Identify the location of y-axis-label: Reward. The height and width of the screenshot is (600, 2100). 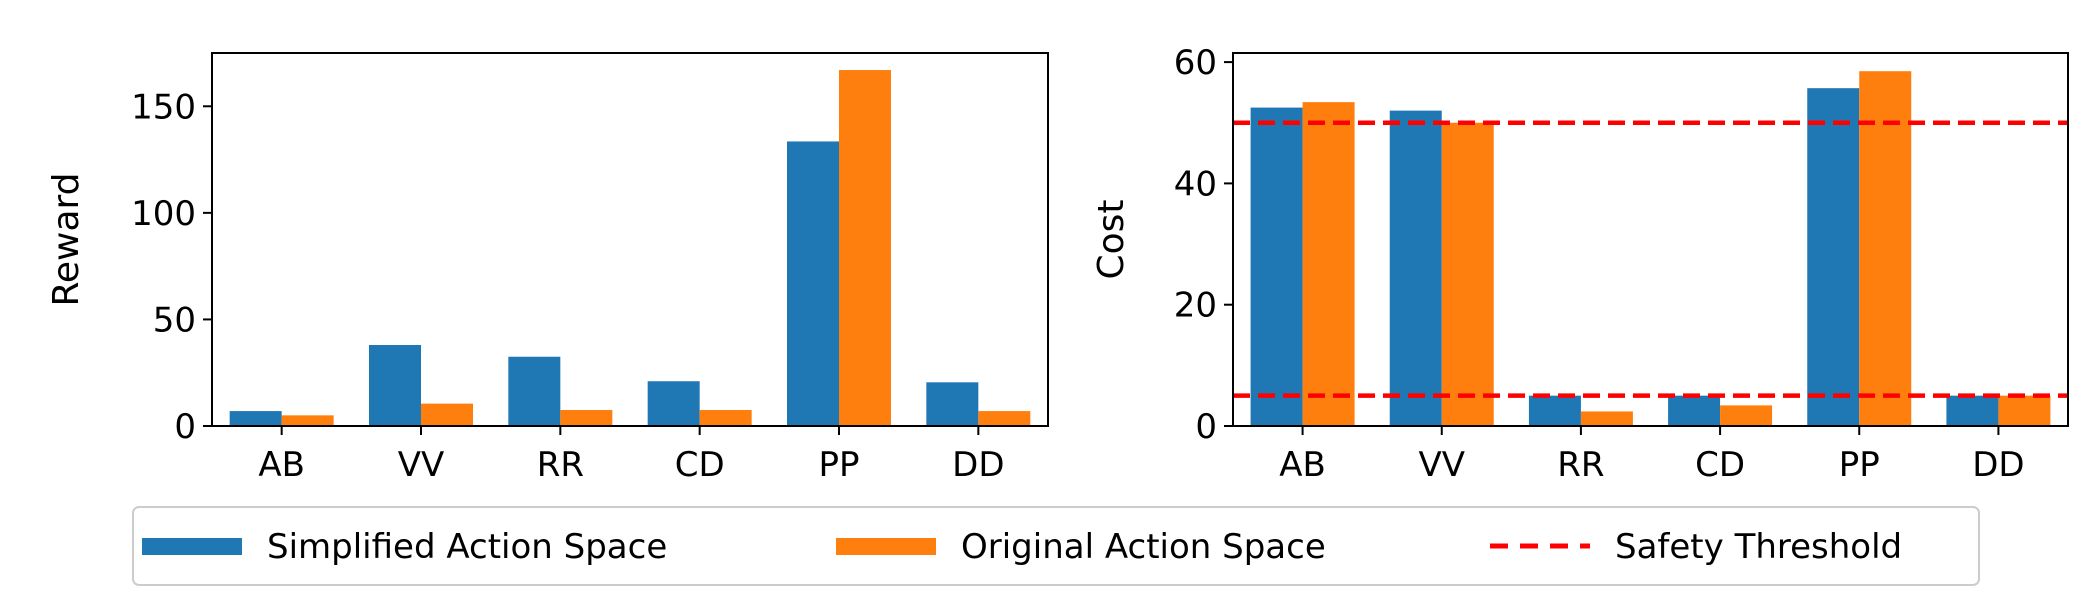
(66, 239).